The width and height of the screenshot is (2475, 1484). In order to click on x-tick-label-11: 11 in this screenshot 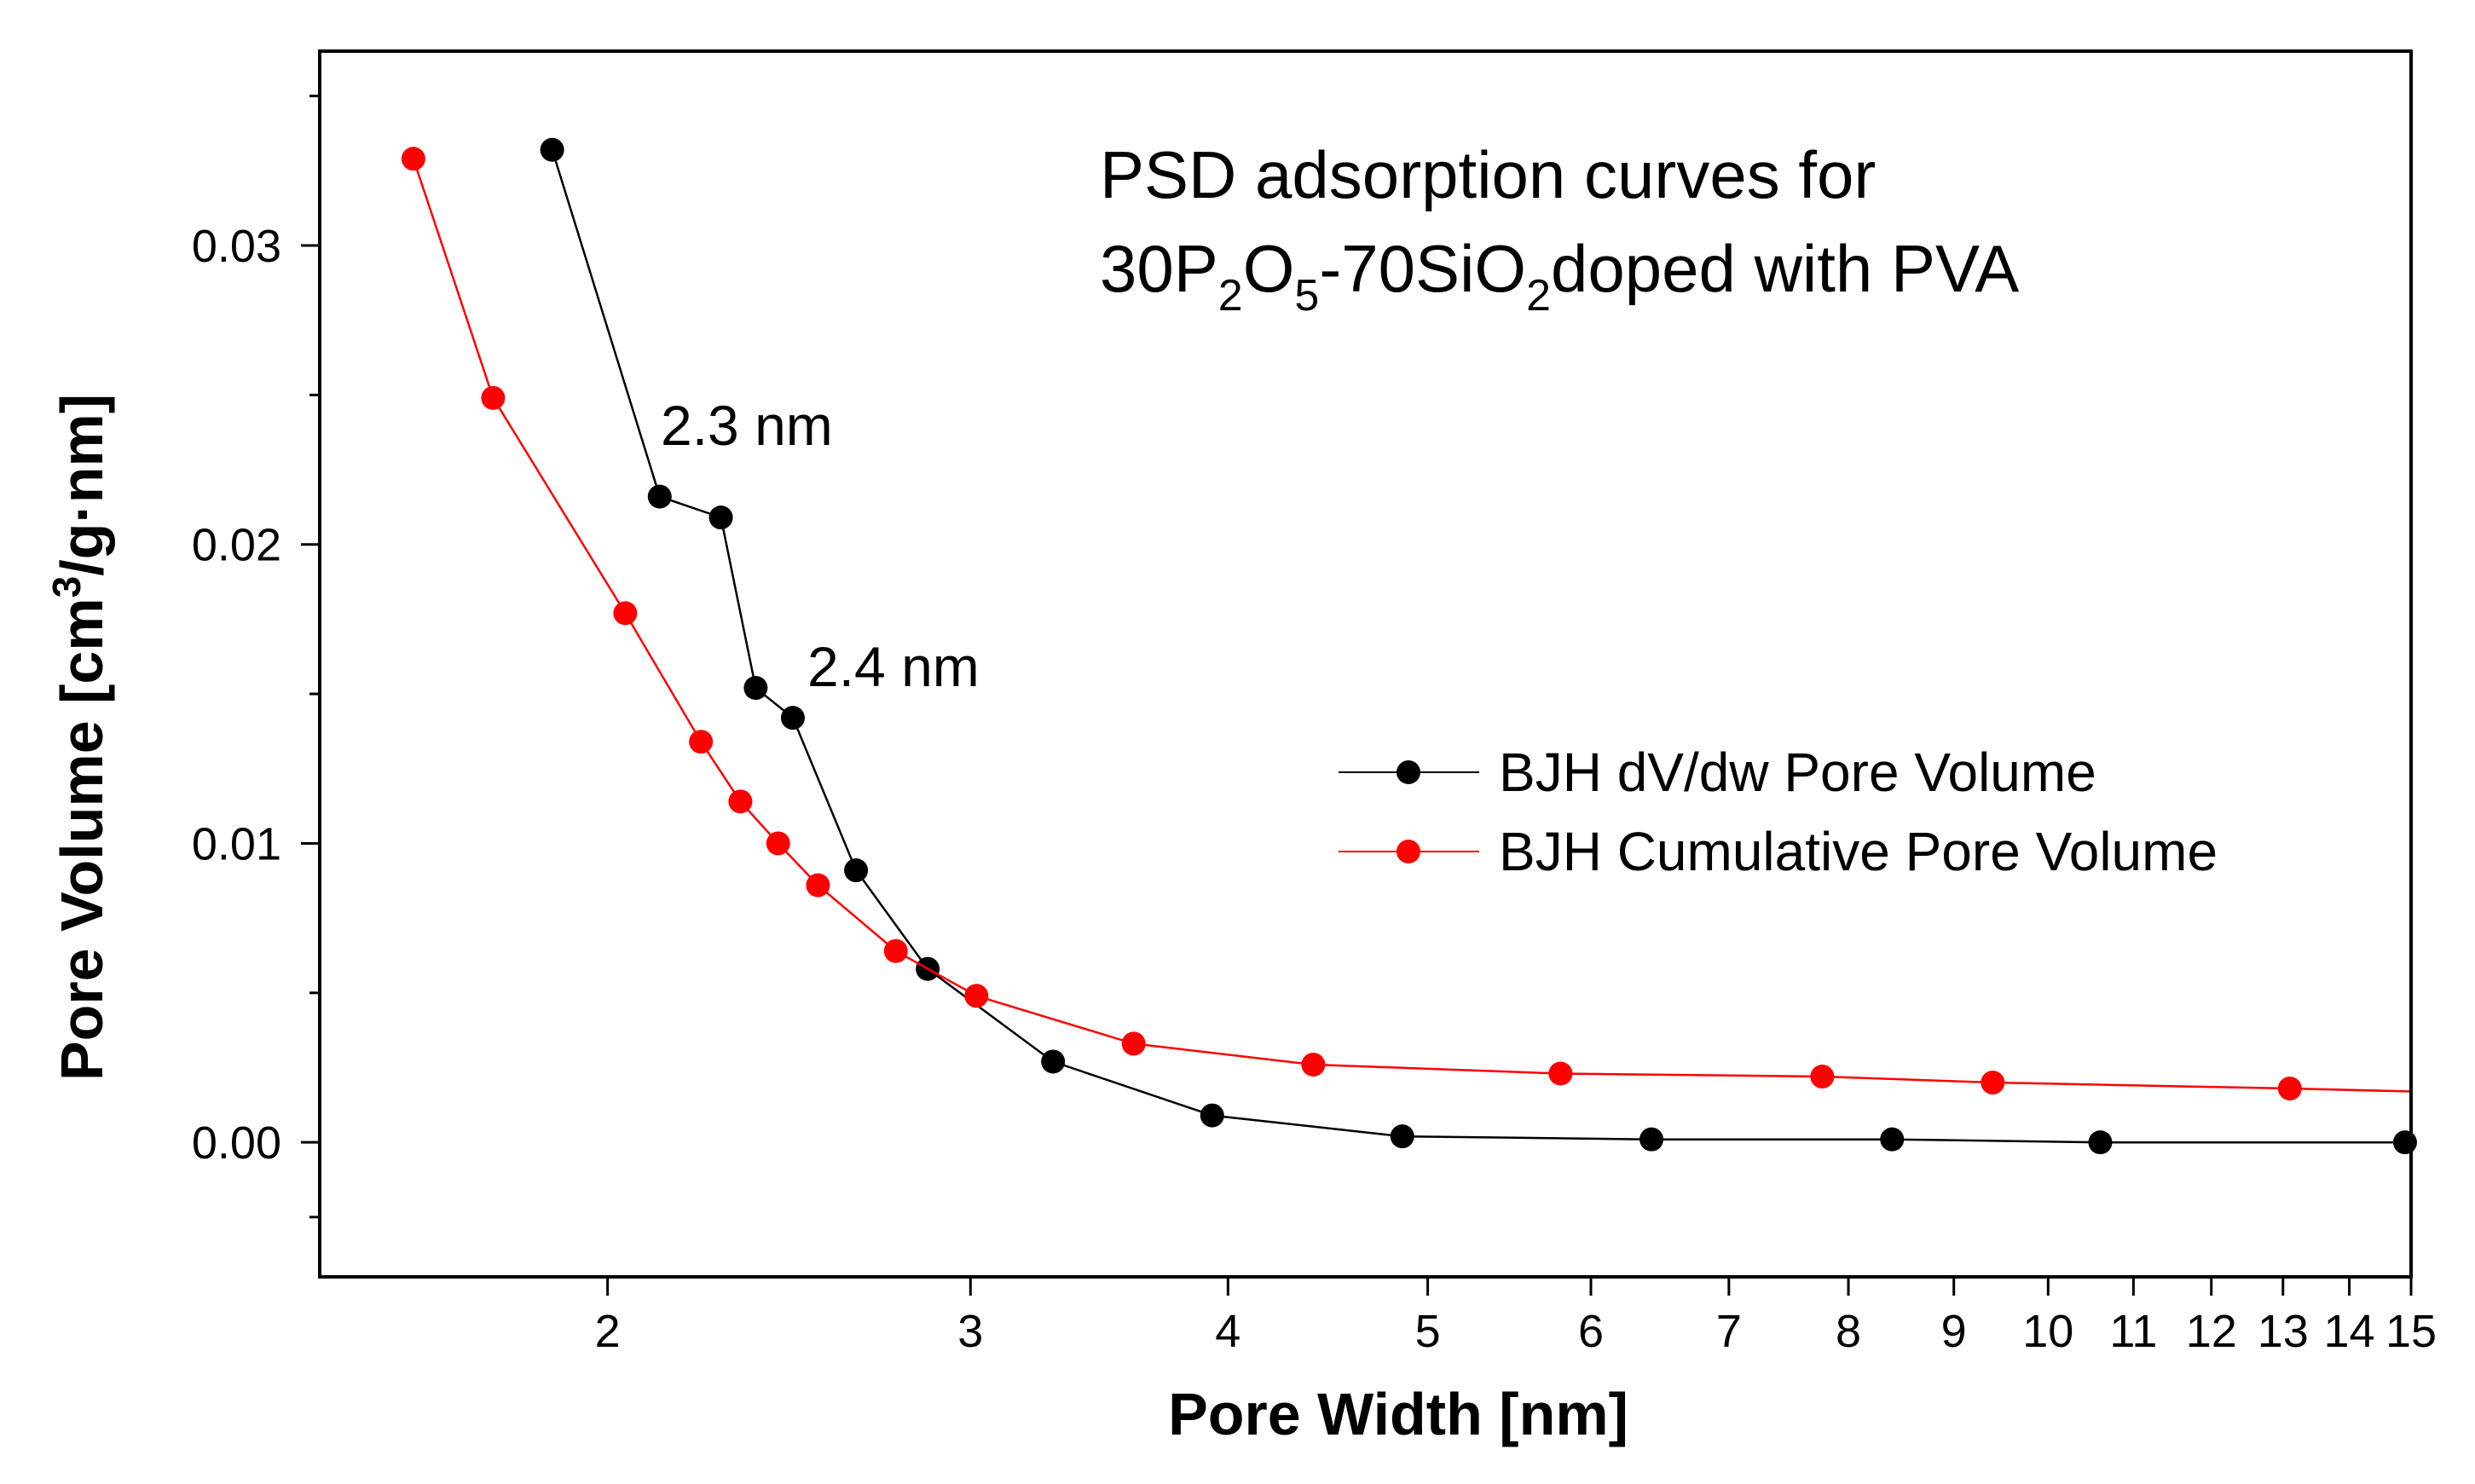, I will do `click(2133, 1331)`.